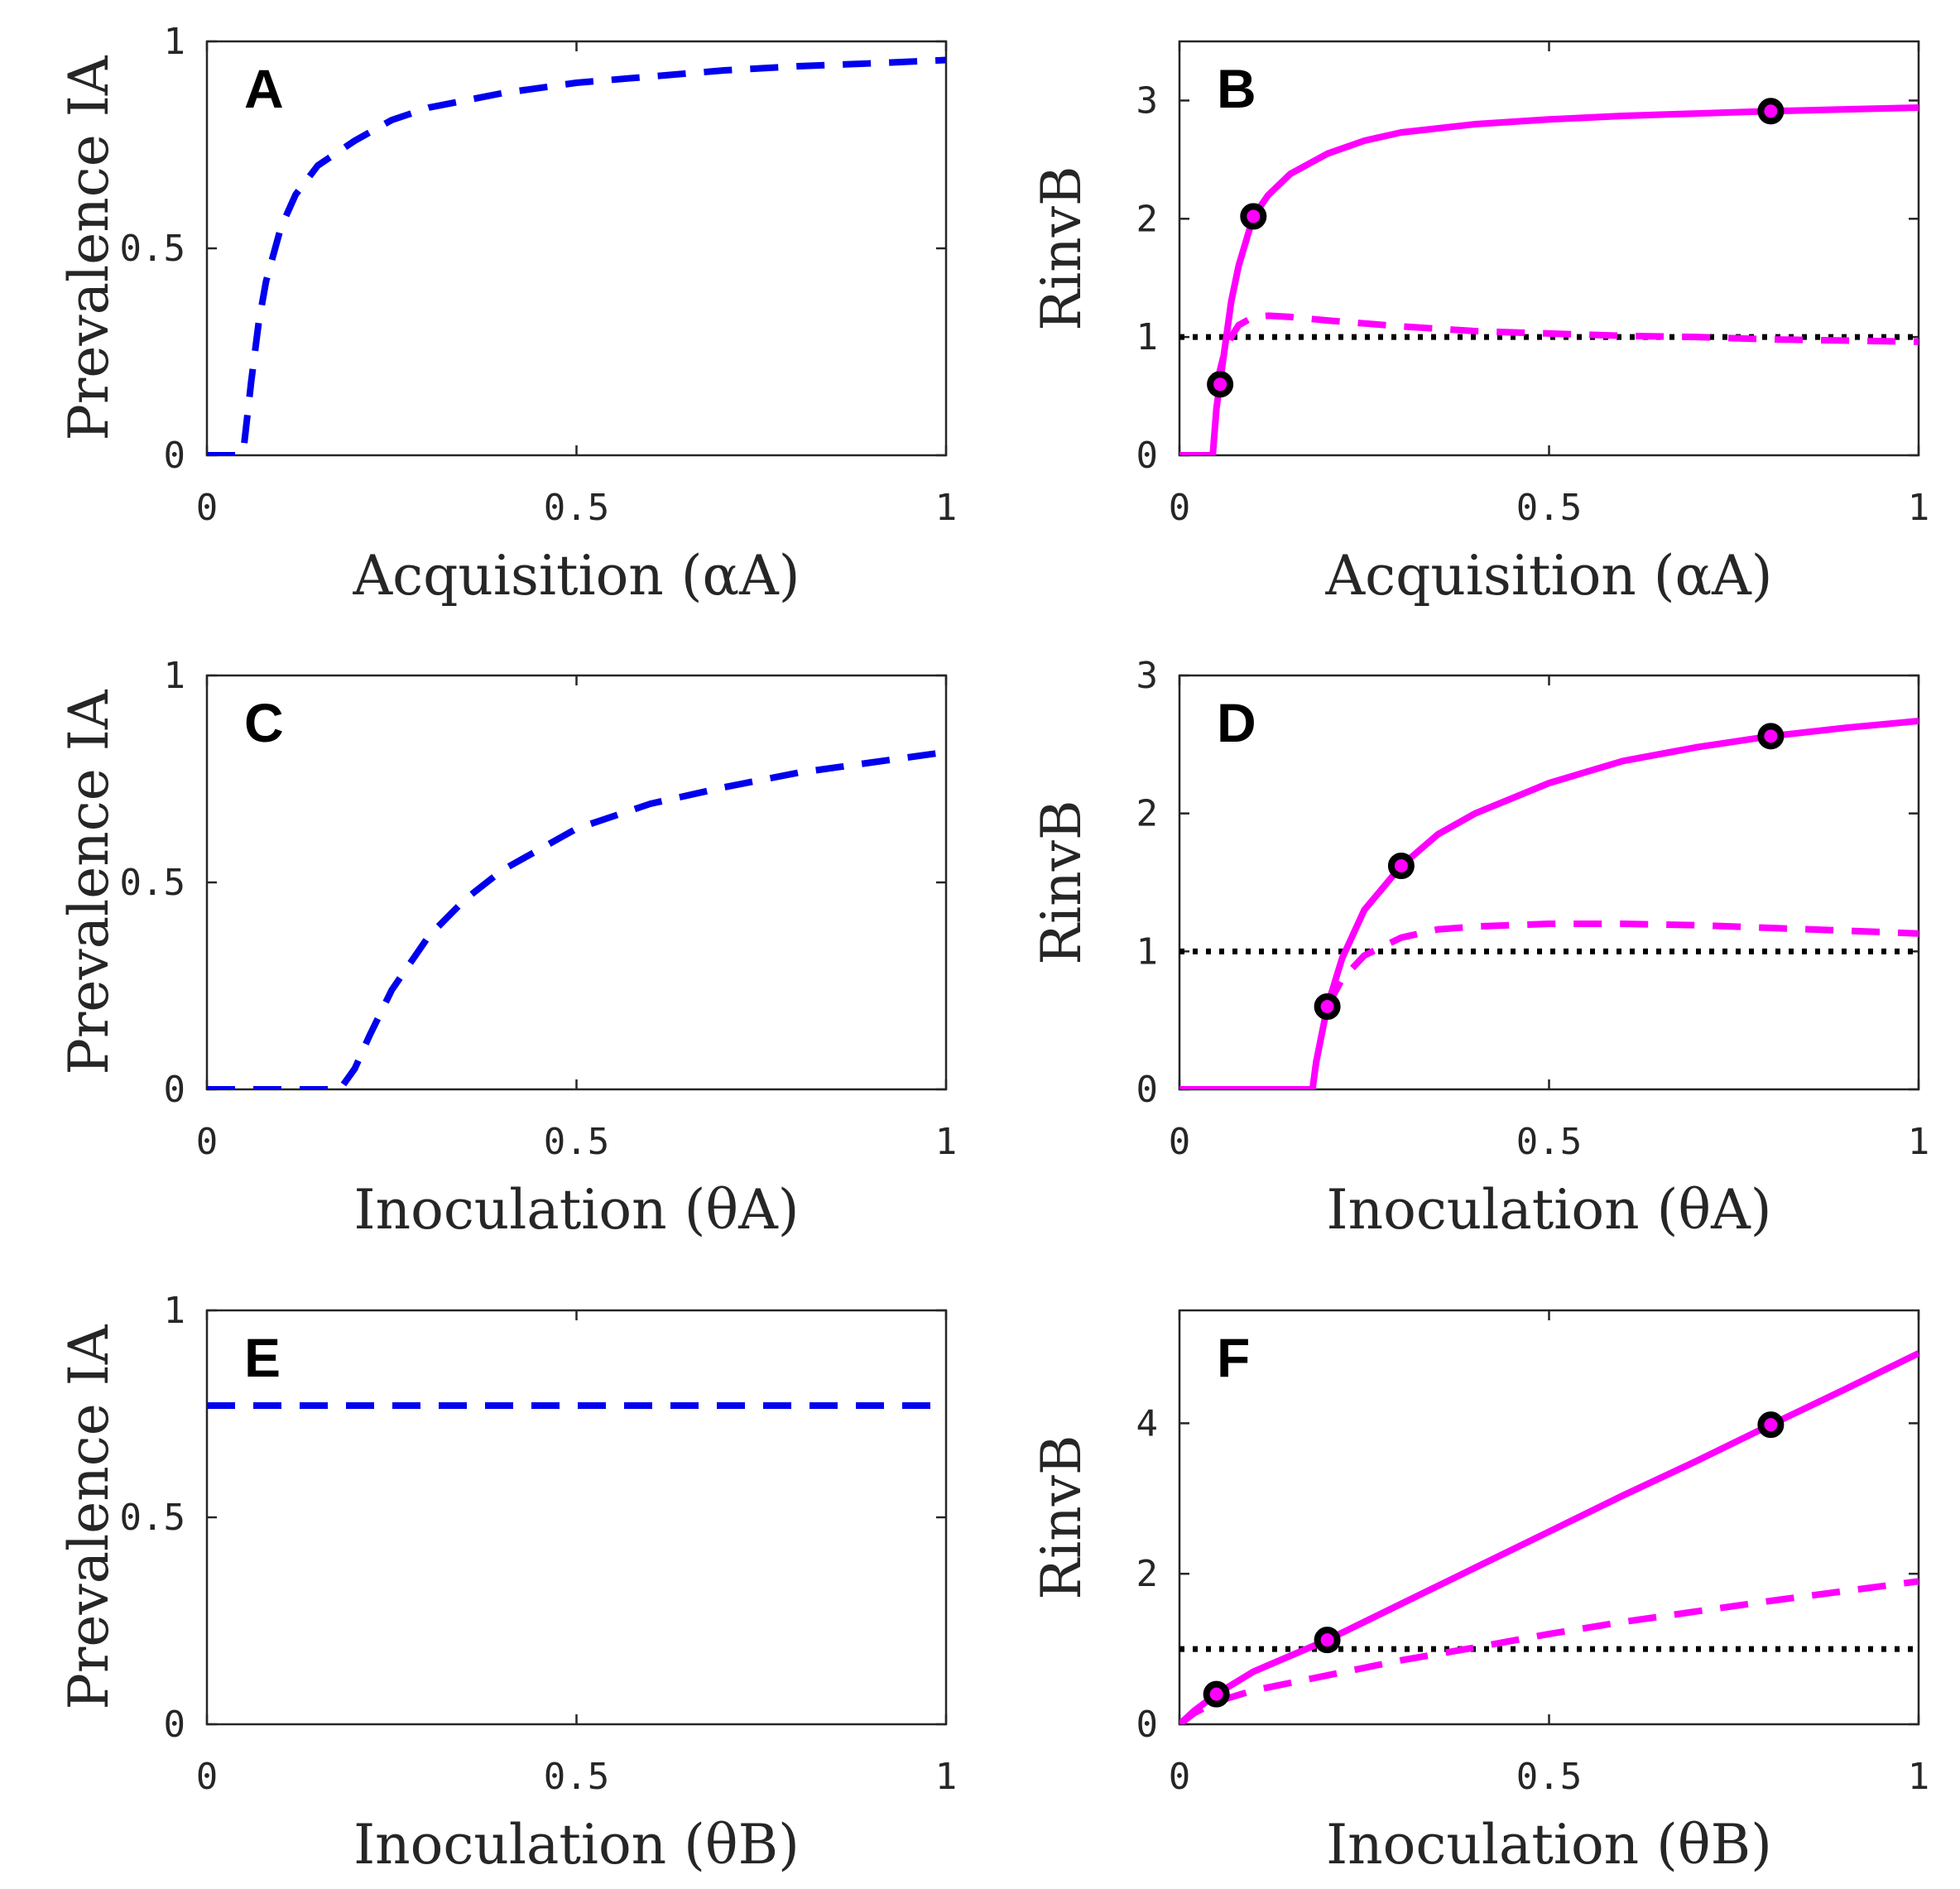 This screenshot has height=1889, width=1960. What do you see at coordinates (1234, 1357) in the screenshot?
I see `panel-letter: F` at bounding box center [1234, 1357].